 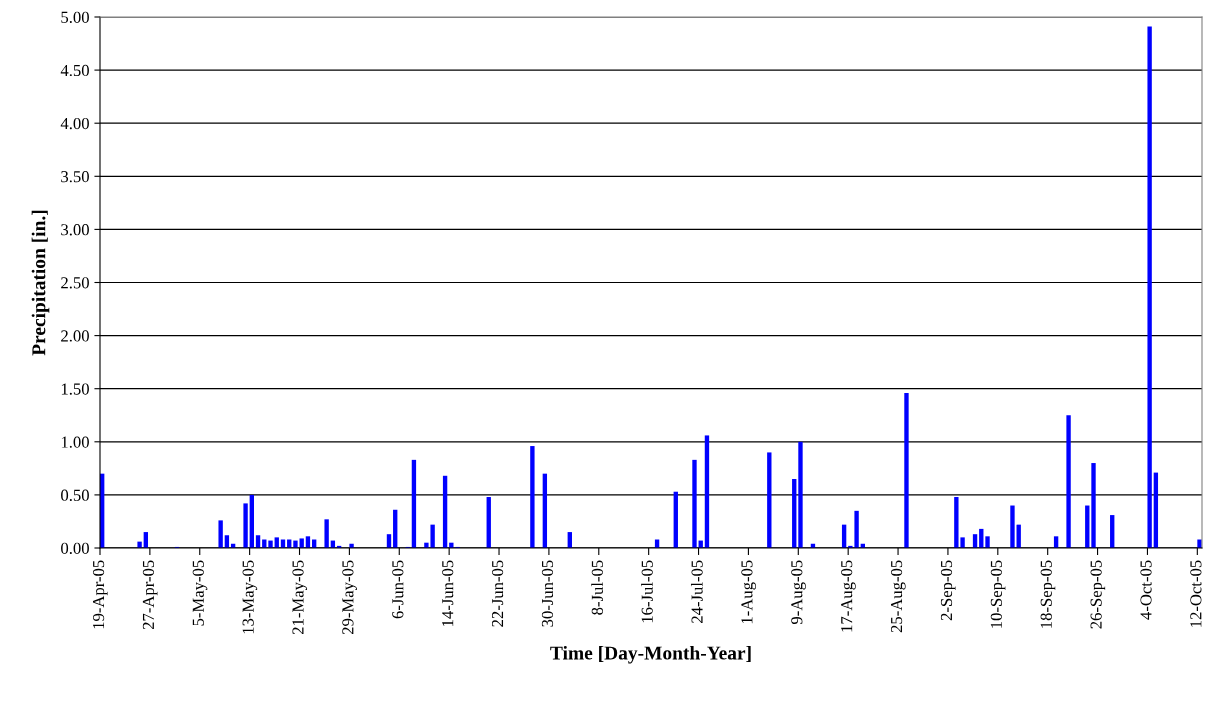 What do you see at coordinates (398, 589) in the screenshot?
I see `x-tick-label: 6-Jun-05` at bounding box center [398, 589].